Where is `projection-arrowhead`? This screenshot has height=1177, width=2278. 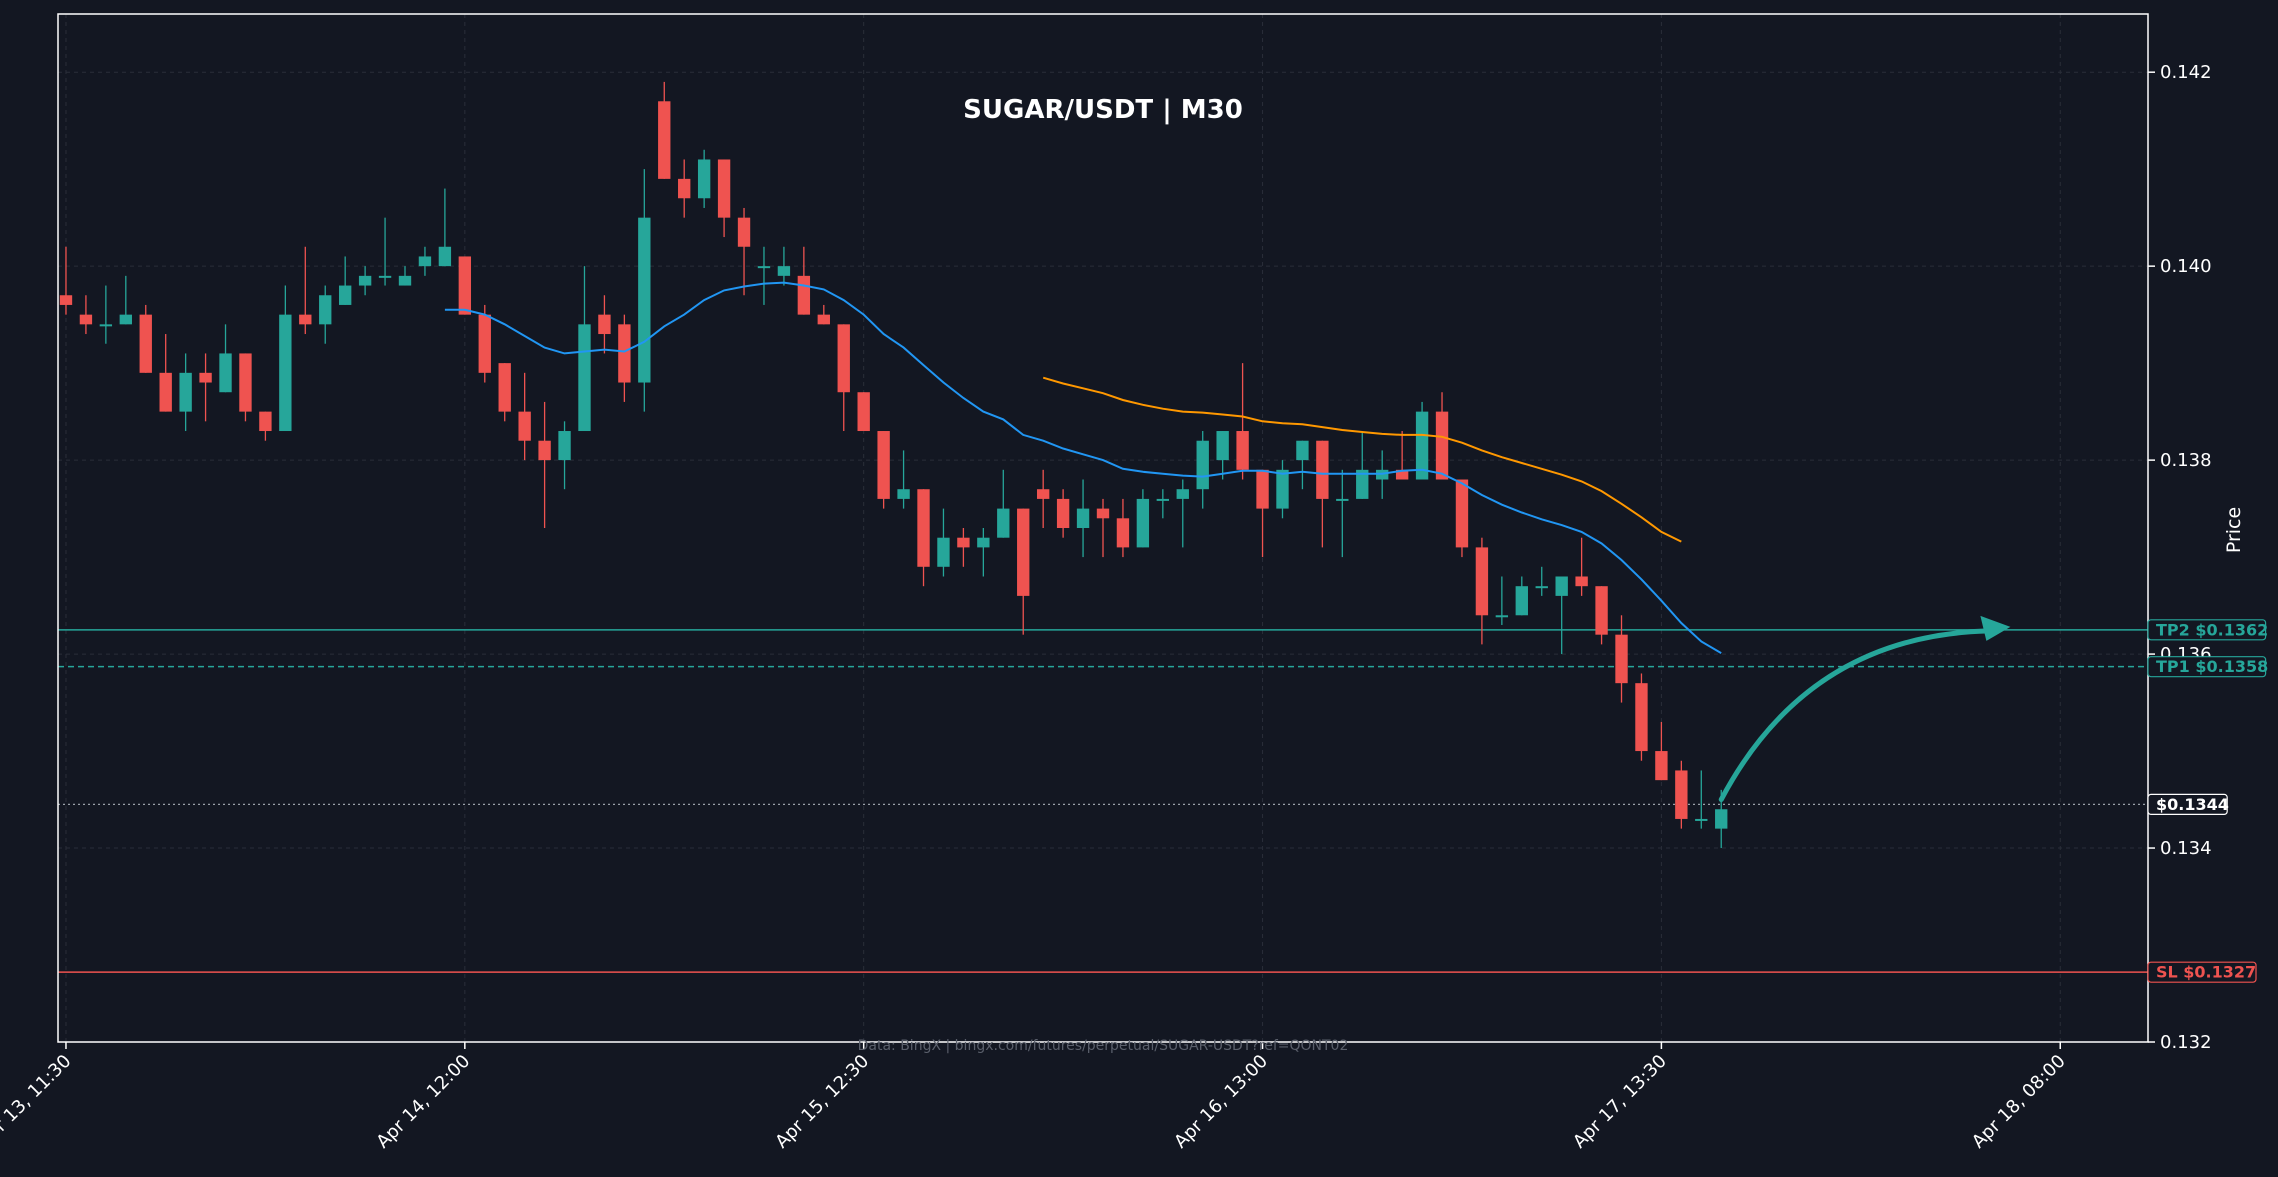
projection-arrowhead is located at coordinates (1995, 628).